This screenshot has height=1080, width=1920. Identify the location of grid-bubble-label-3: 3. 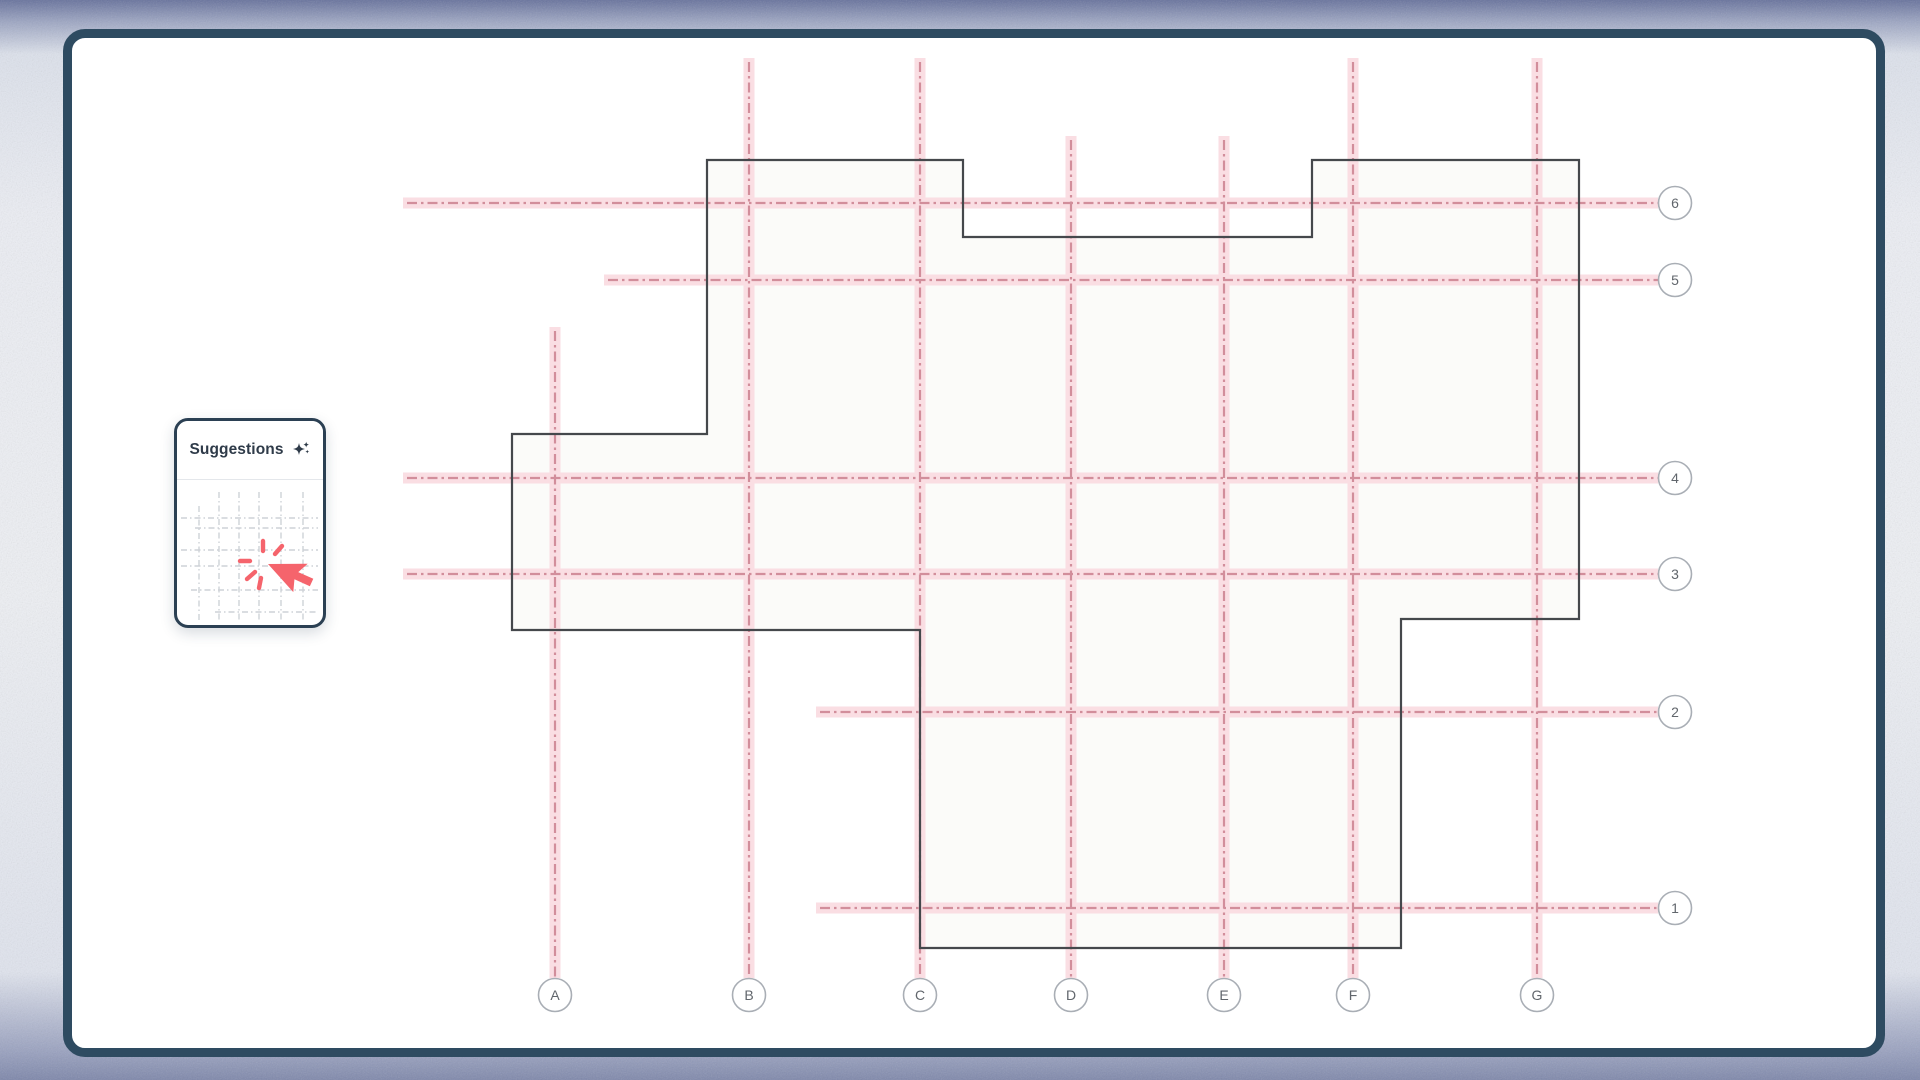
(1675, 574).